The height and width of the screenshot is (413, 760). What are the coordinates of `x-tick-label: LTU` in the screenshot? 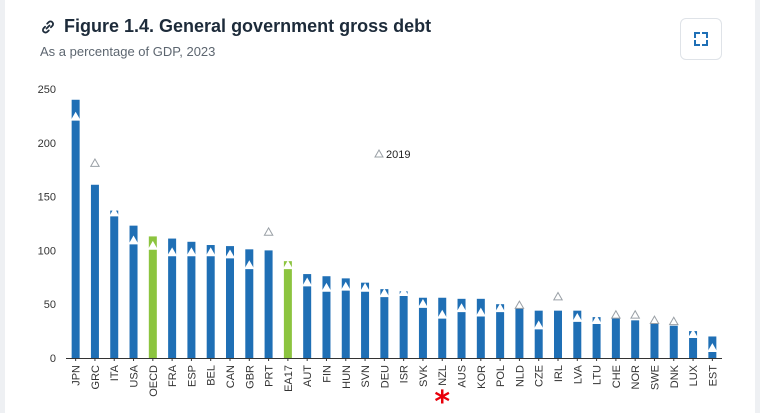 It's located at (598, 375).